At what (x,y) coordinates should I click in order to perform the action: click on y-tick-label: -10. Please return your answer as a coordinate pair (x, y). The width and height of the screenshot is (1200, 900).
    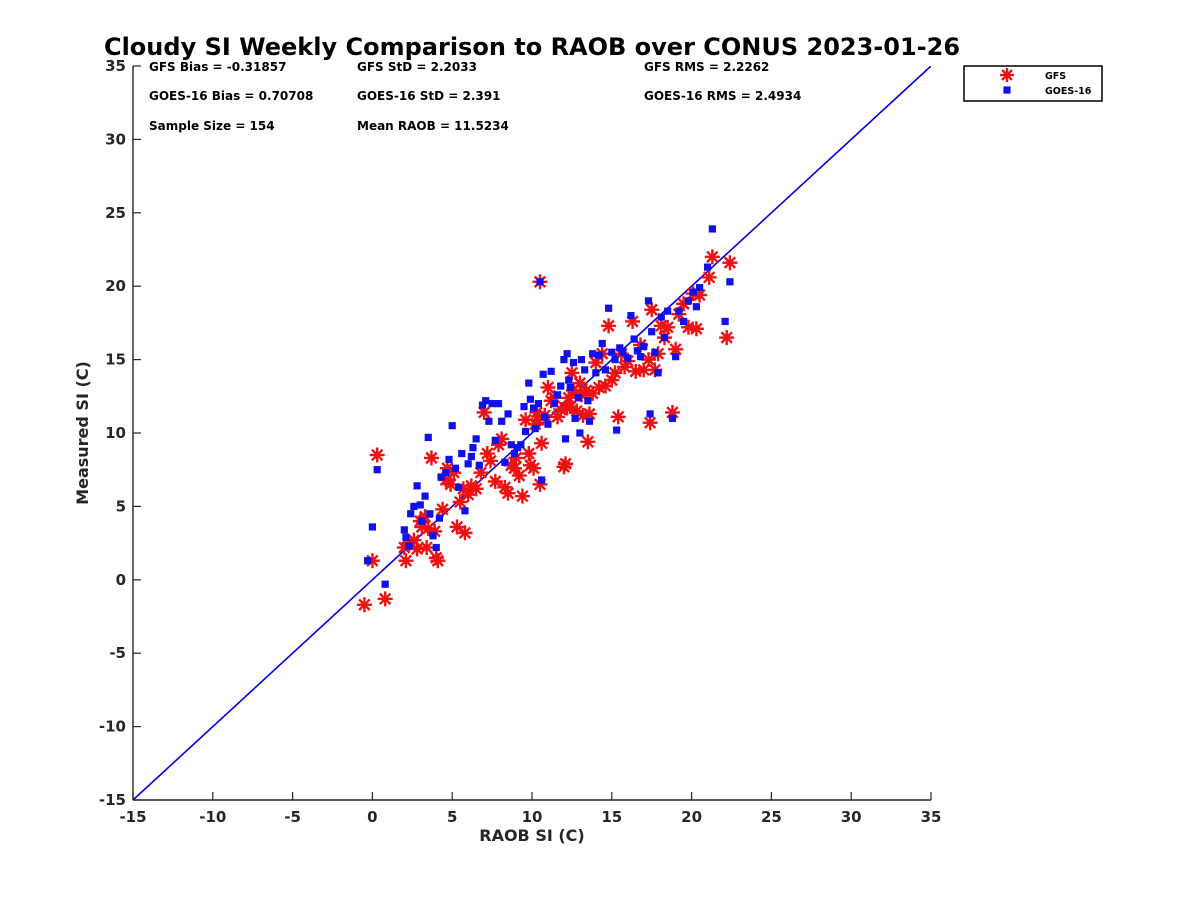
    Looking at the image, I should click on (112, 727).